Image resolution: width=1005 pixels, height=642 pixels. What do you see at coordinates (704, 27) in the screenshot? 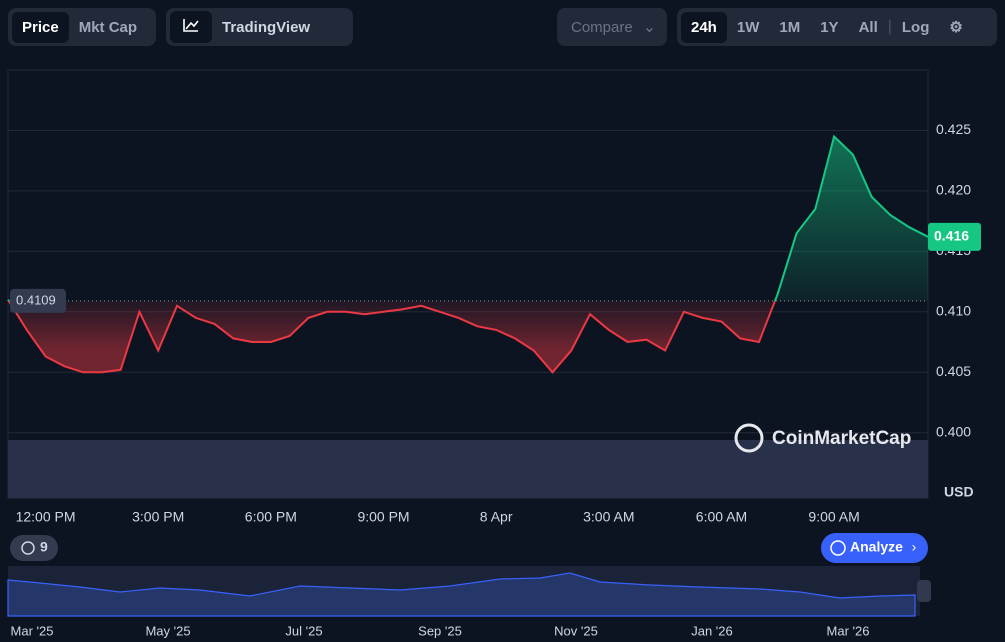
I see `range-tab: 24h` at bounding box center [704, 27].